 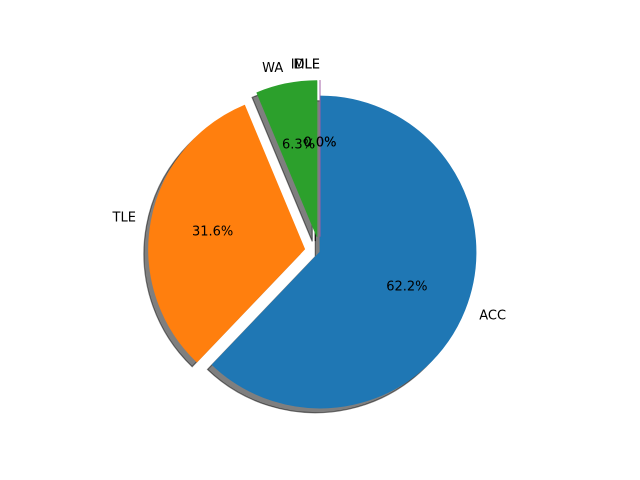 I want to click on pie-slice-tle, so click(x=227, y=233).